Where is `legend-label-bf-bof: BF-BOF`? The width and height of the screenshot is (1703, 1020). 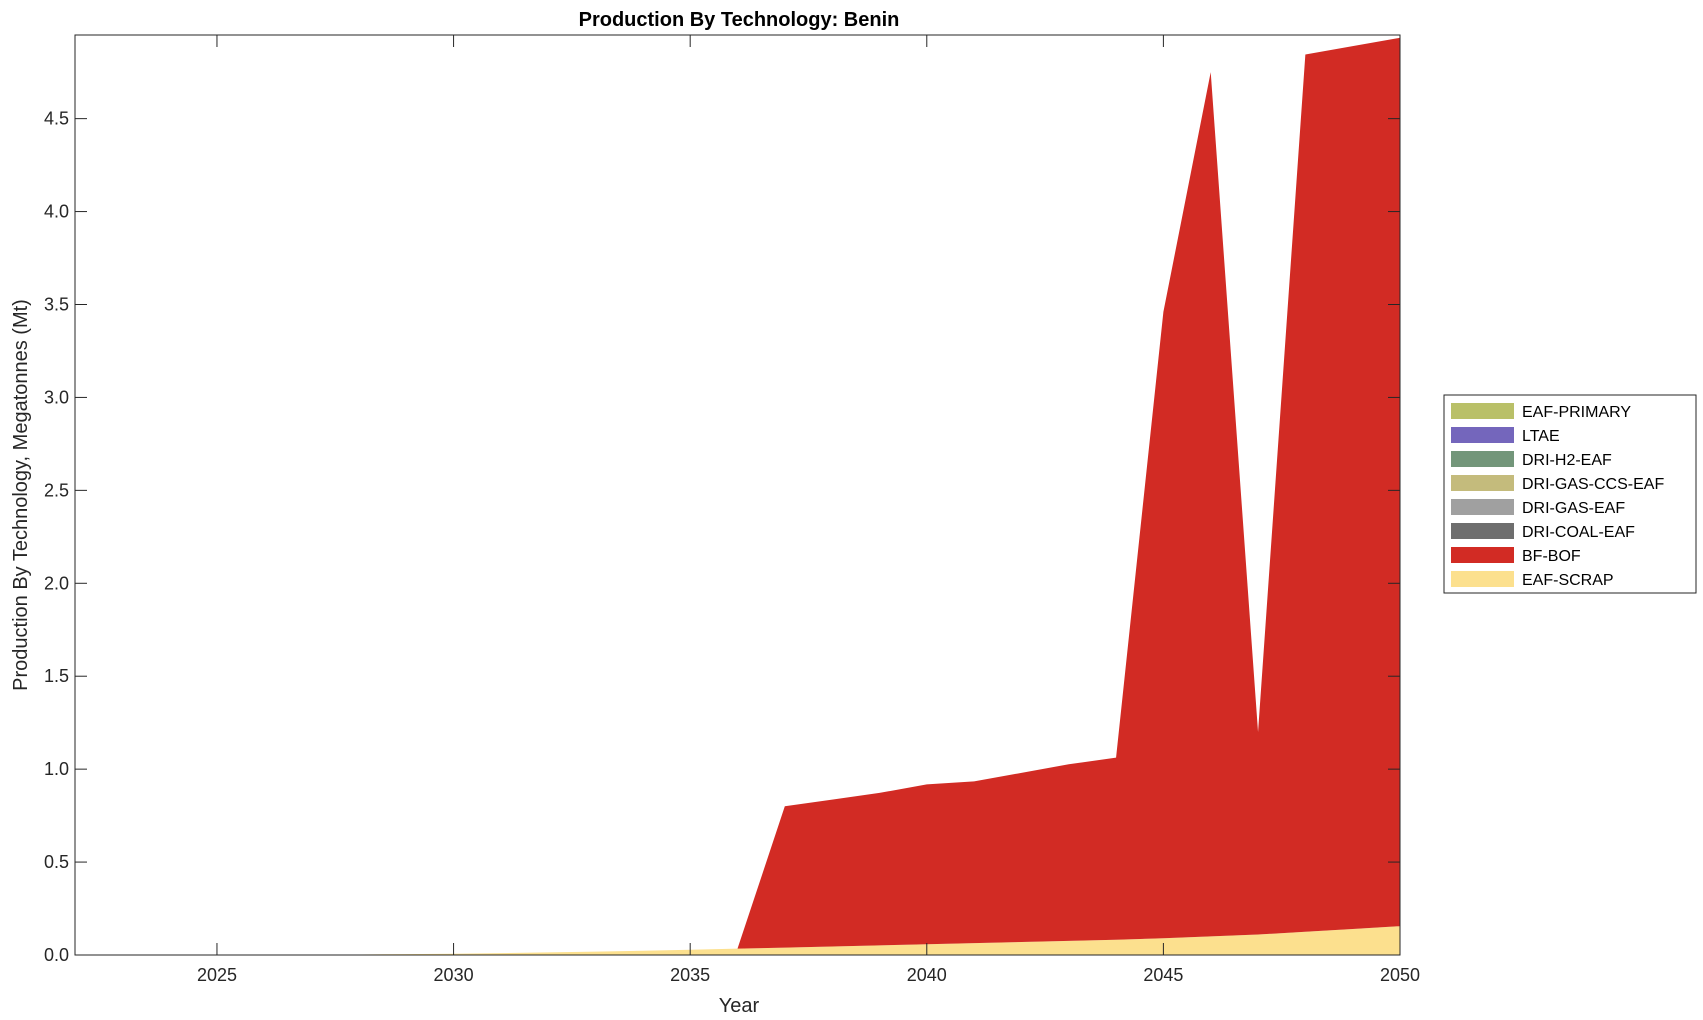
legend-label-bf-bof: BF-BOF is located at coordinates (1551, 556).